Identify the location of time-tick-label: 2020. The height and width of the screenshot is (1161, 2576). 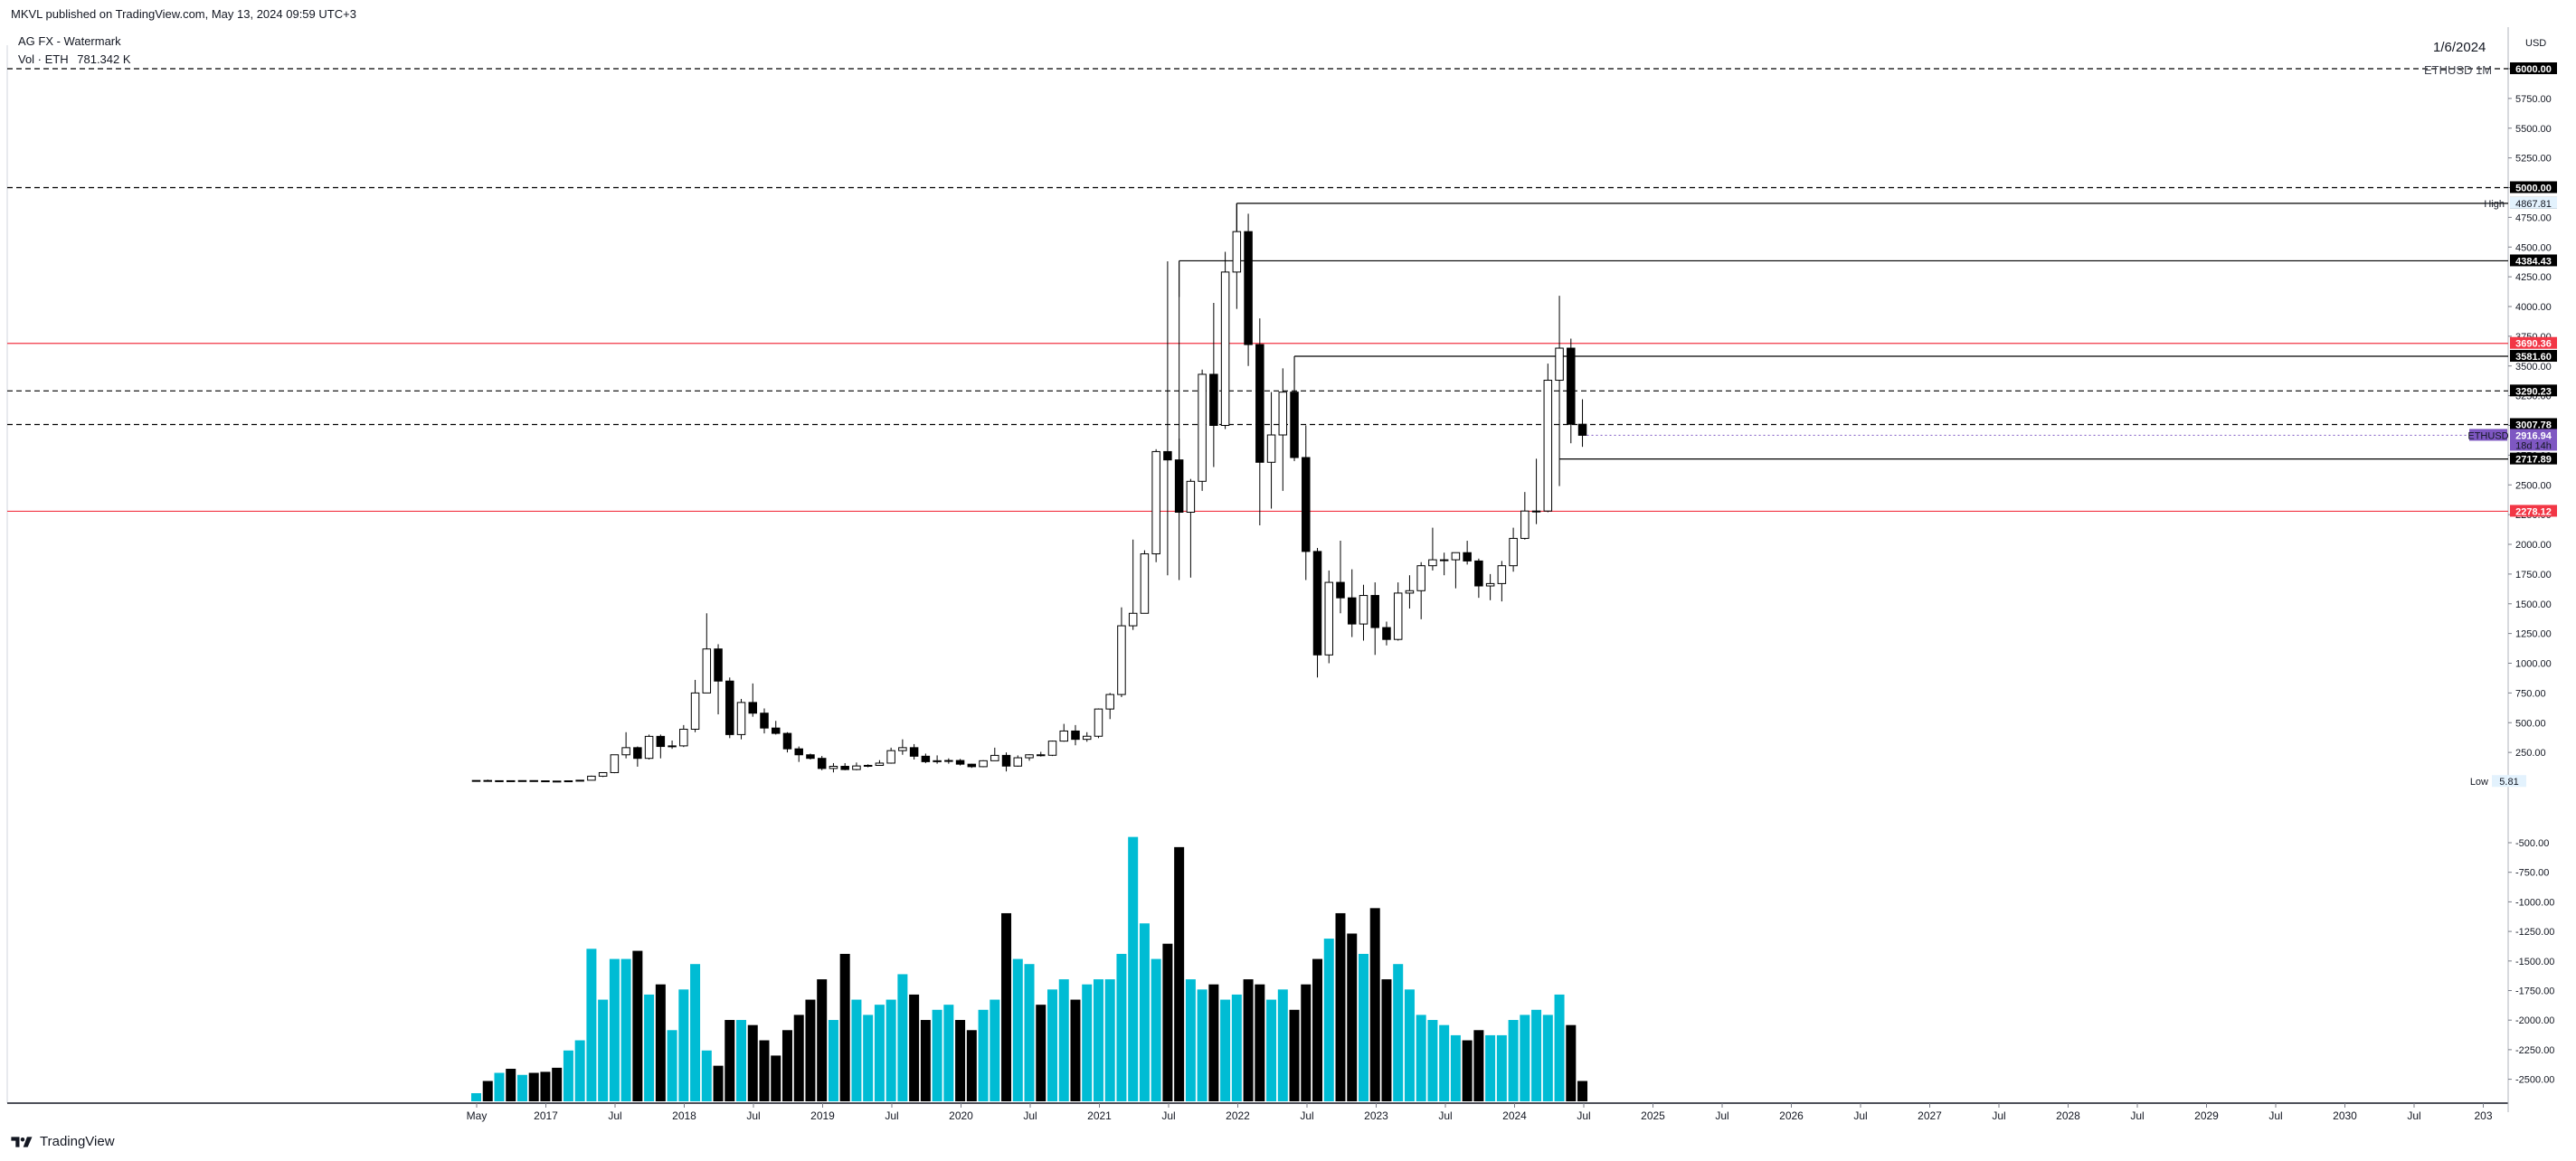
(961, 1115).